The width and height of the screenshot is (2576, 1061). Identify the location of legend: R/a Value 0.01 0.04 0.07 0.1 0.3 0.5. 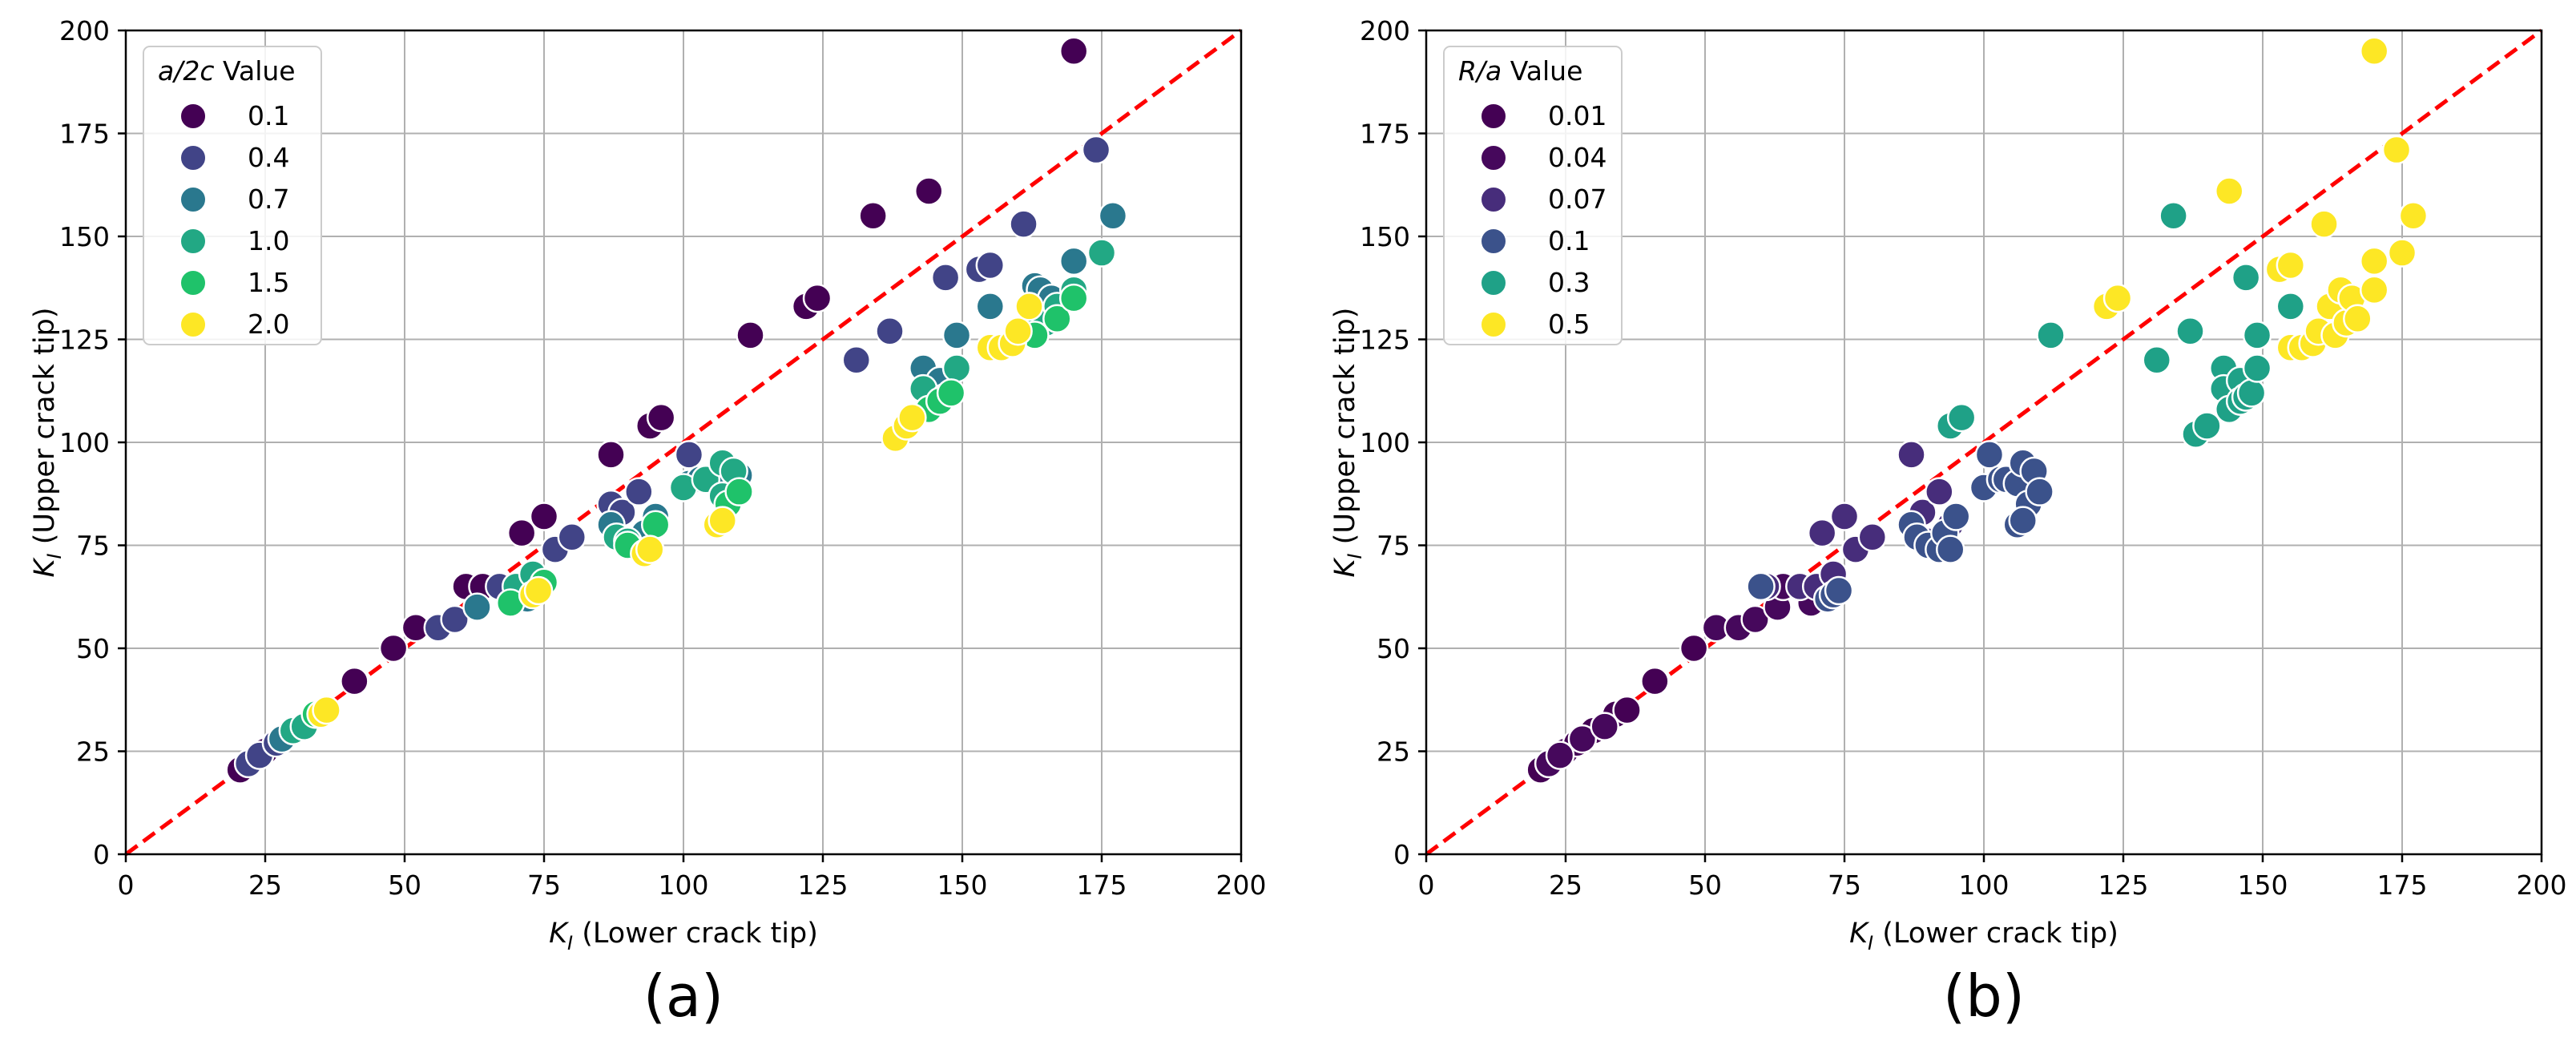
(1533, 196).